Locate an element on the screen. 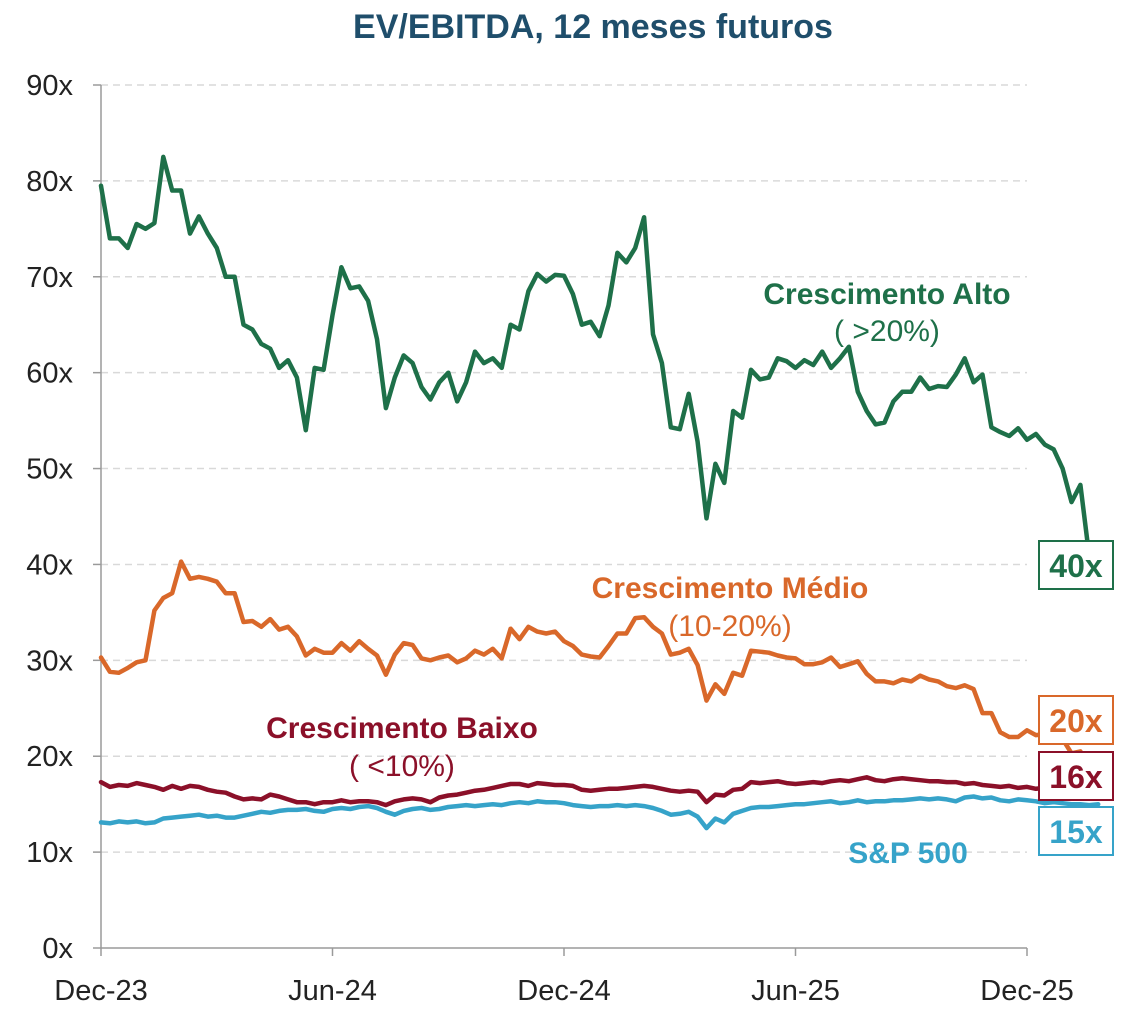 The image size is (1146, 1023). y-tick-label: 70x is located at coordinates (49, 278).